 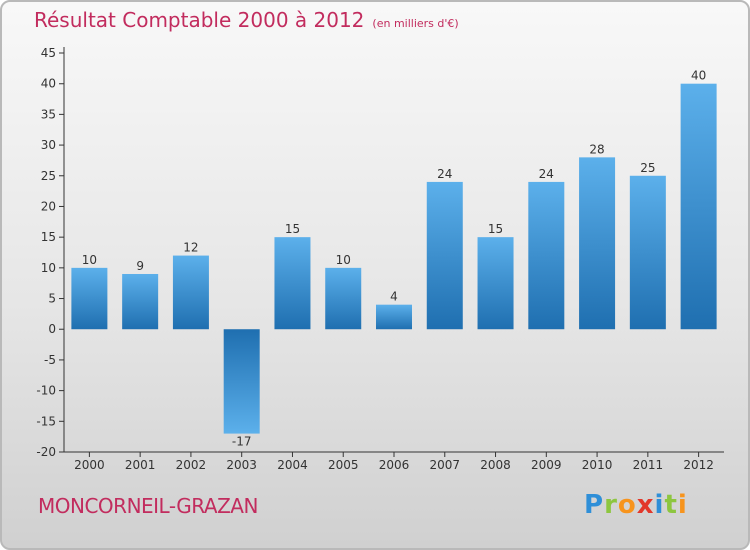 I want to click on logo-letter: r, so click(x=611, y=505).